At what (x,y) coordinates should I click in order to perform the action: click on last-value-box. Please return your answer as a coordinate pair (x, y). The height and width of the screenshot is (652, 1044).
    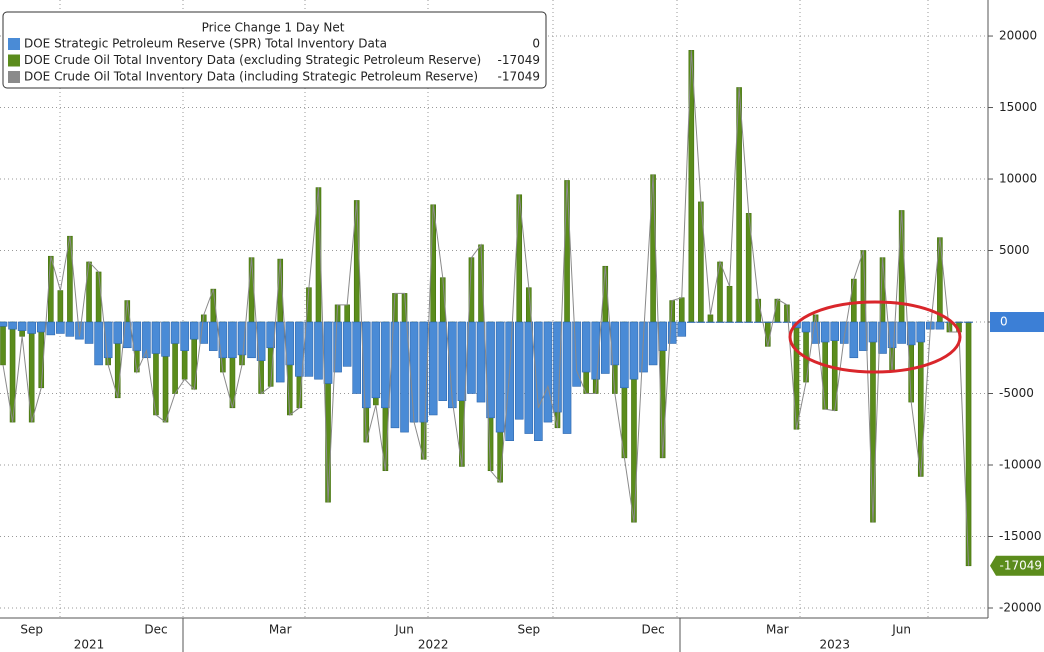
    Looking at the image, I should click on (1017, 565).